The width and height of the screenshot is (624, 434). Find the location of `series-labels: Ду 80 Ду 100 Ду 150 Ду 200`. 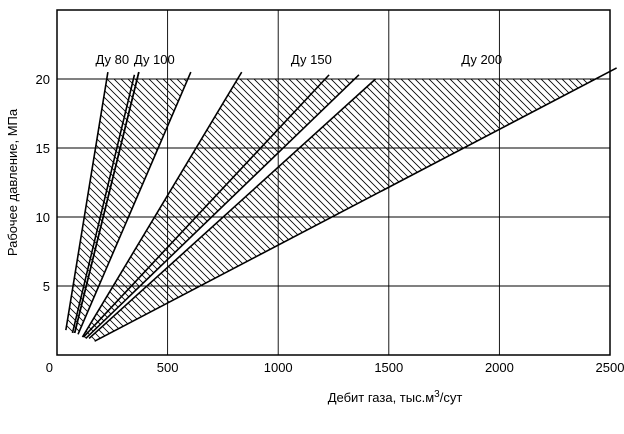

series-labels: Ду 80 Ду 100 Ду 150 Ду 200 is located at coordinates (298, 59).